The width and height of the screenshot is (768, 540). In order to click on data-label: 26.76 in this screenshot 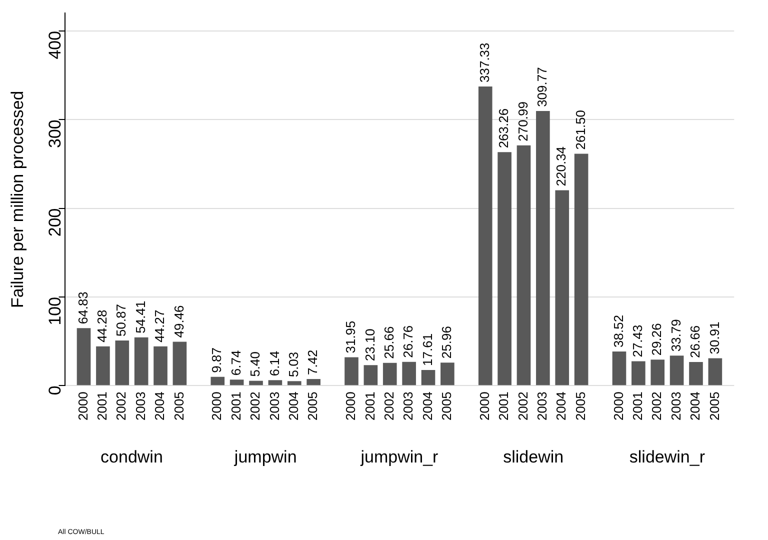, I will do `click(408, 341)`.